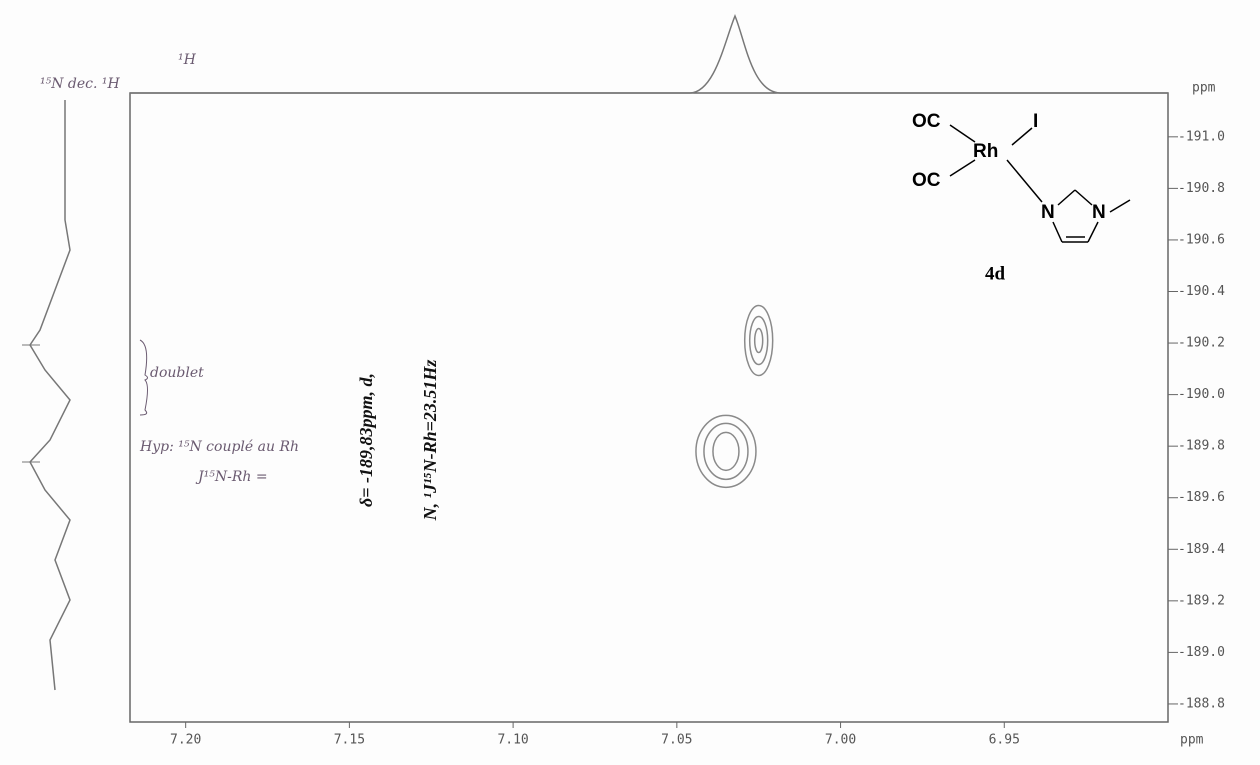 The height and width of the screenshot is (765, 1260). What do you see at coordinates (185, 740) in the screenshot?
I see `x-tick-label: 7.20` at bounding box center [185, 740].